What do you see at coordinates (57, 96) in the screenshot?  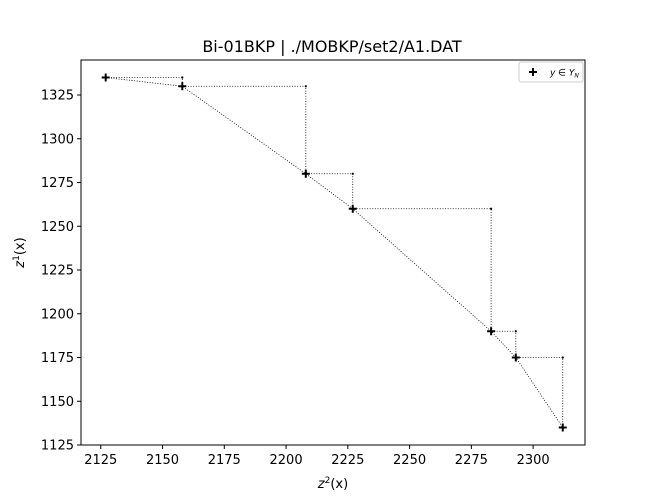 I see `y-tick-label: 1325` at bounding box center [57, 96].